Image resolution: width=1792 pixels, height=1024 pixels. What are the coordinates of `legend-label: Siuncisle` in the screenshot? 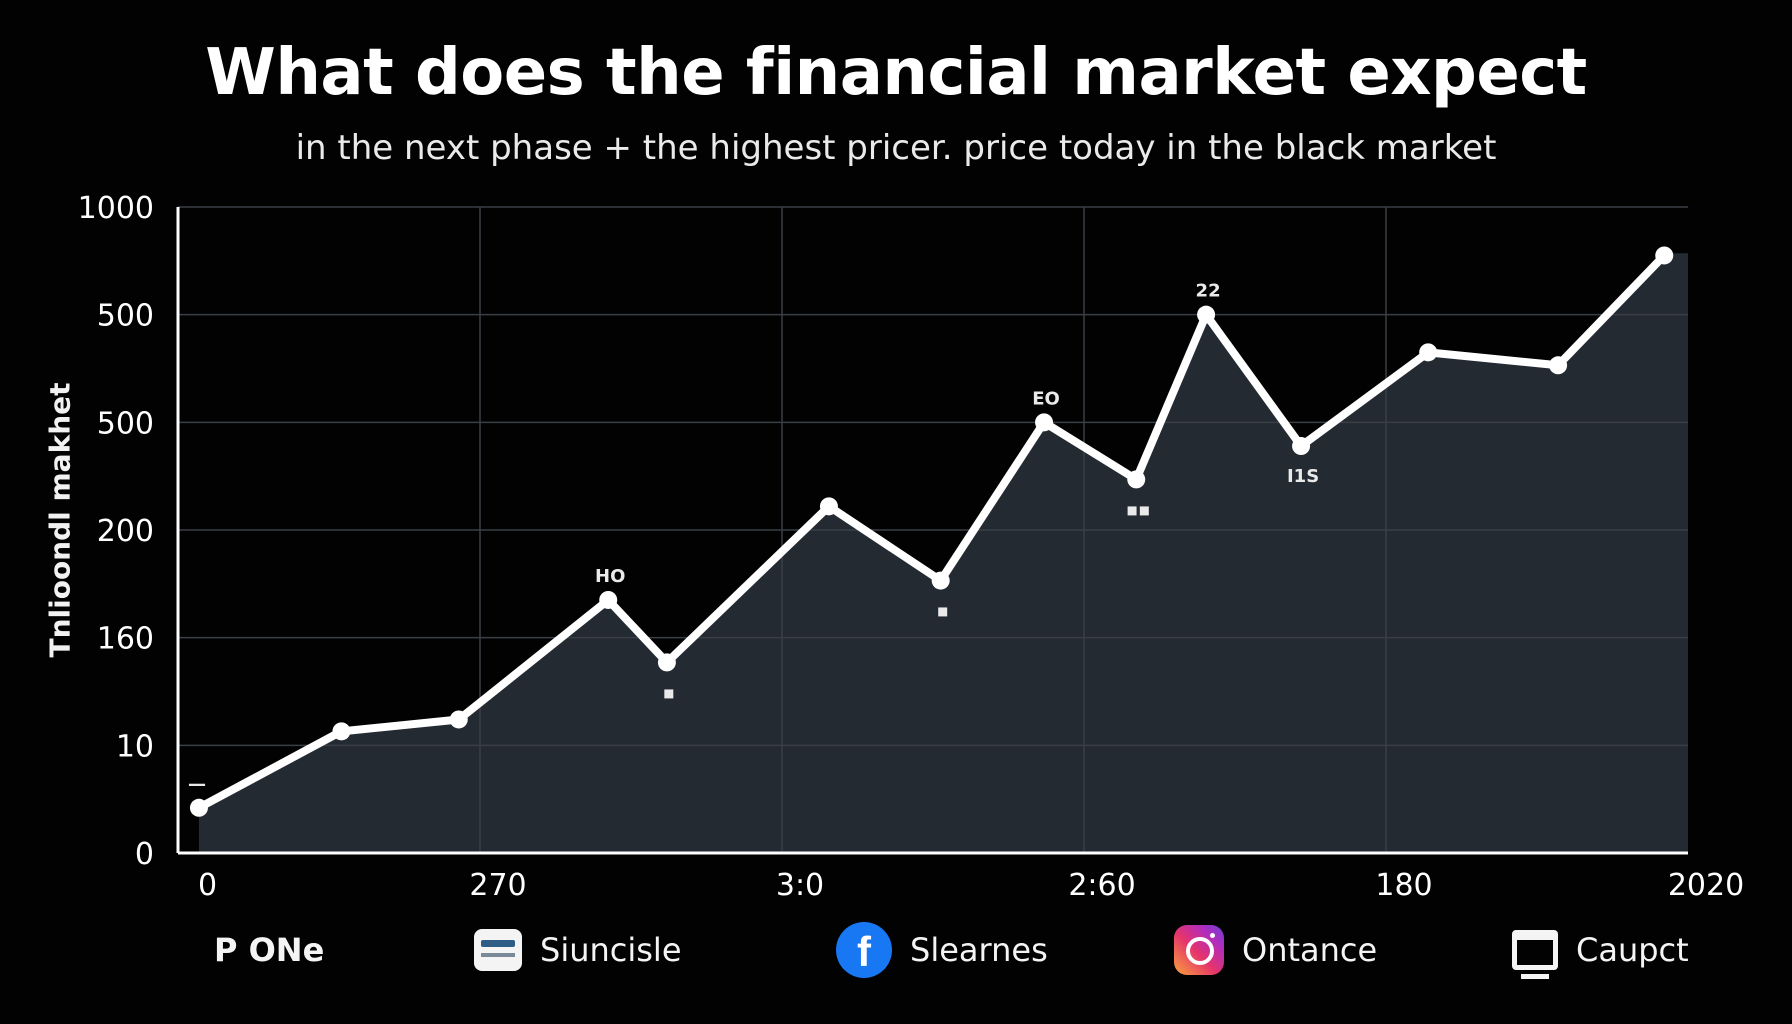 It's located at (611, 950).